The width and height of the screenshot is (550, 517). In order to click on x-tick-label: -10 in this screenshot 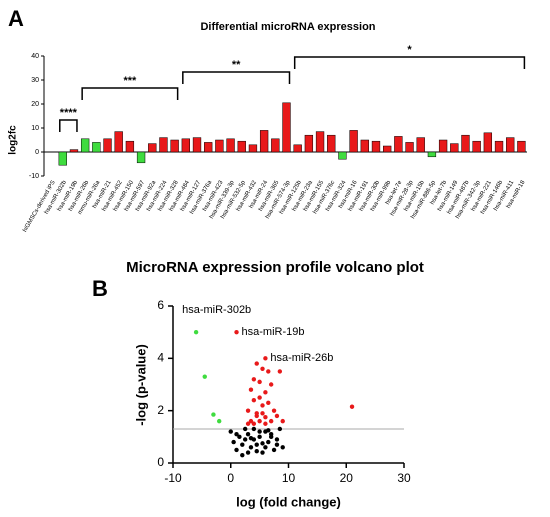, I will do `click(173, 478)`.